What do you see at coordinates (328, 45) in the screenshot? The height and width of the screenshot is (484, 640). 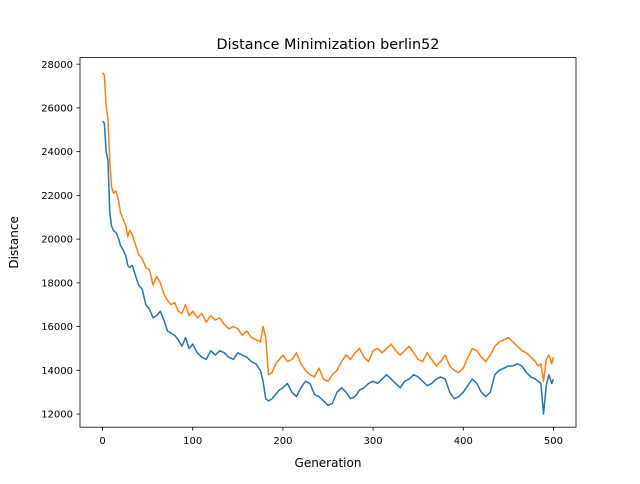 I see `chart-title: Distance Minimization berlin52` at bounding box center [328, 45].